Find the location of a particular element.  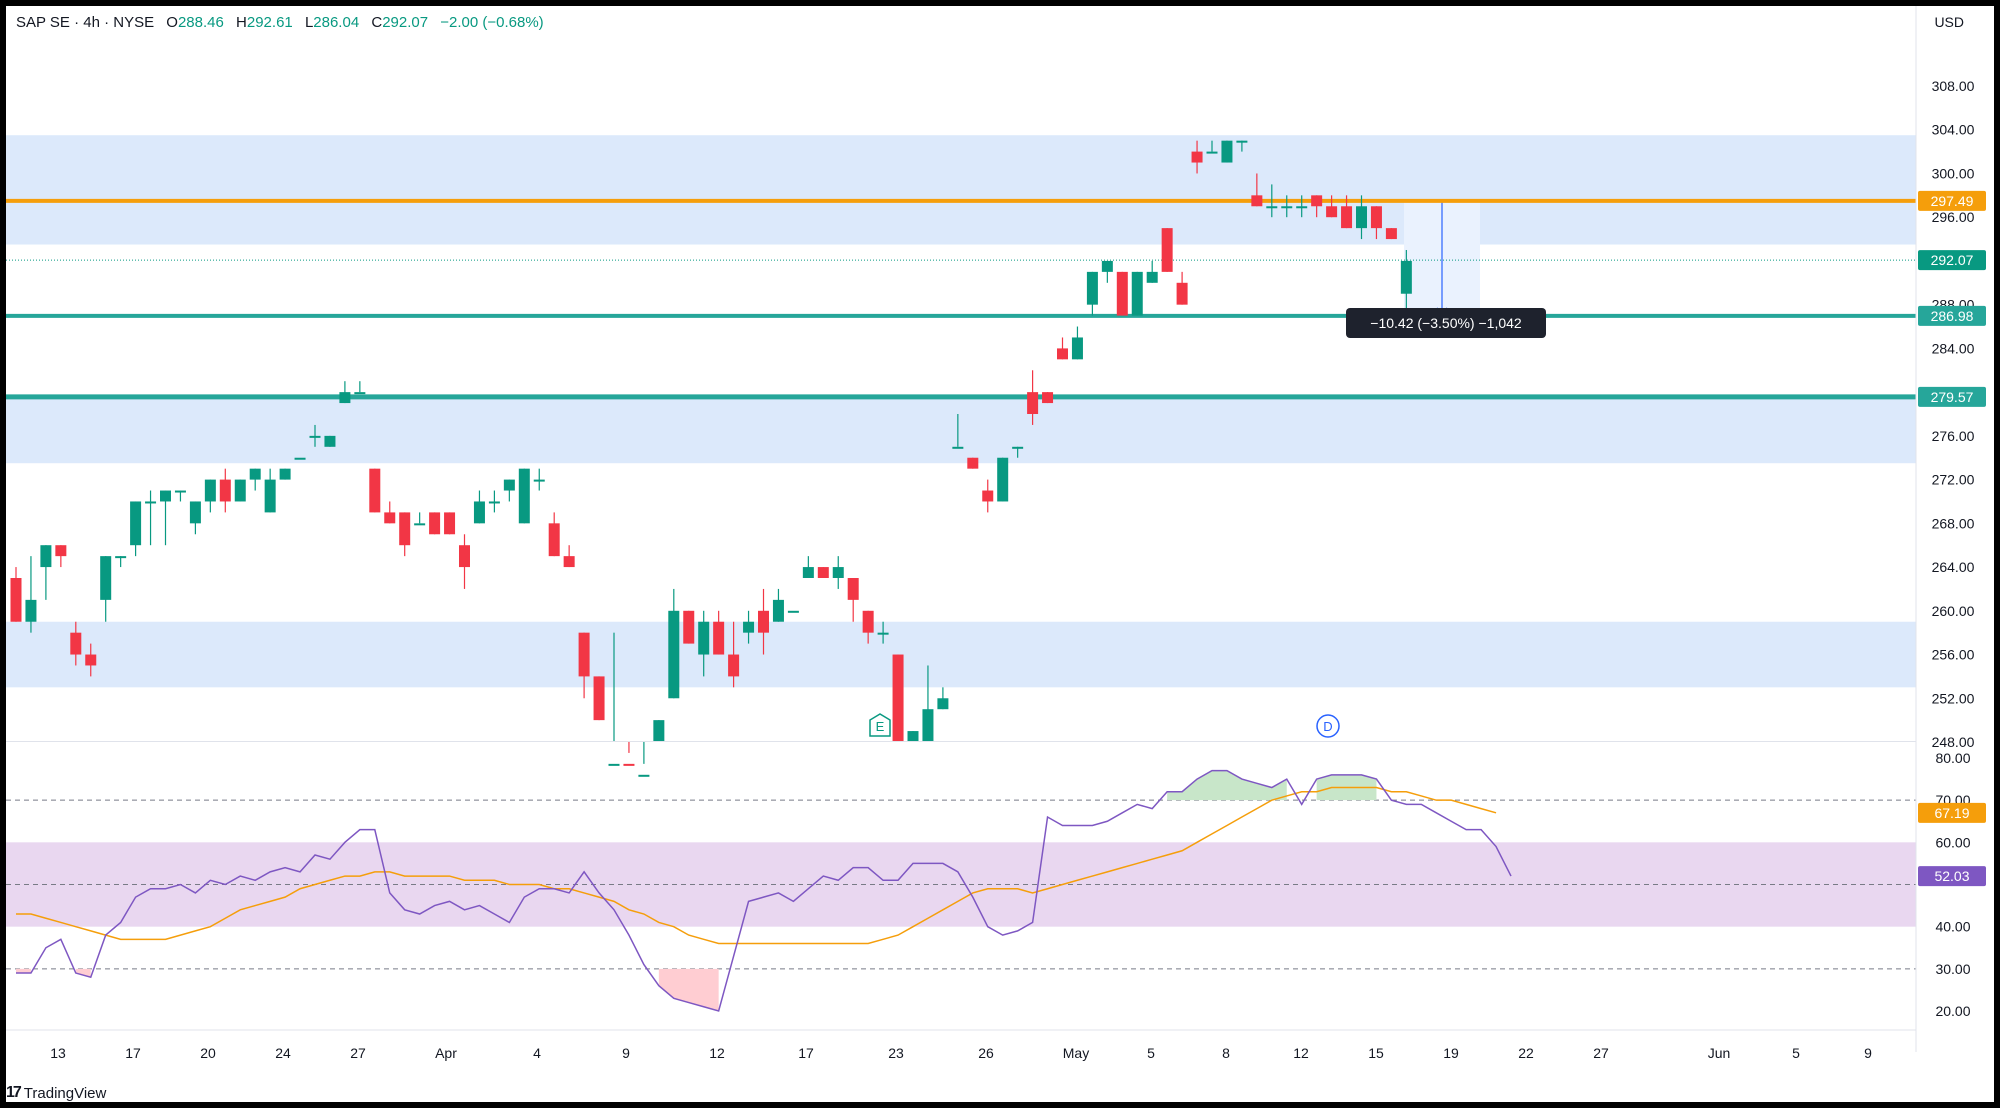

tradingview-logo: 17 TradingView is located at coordinates (56, 1093).